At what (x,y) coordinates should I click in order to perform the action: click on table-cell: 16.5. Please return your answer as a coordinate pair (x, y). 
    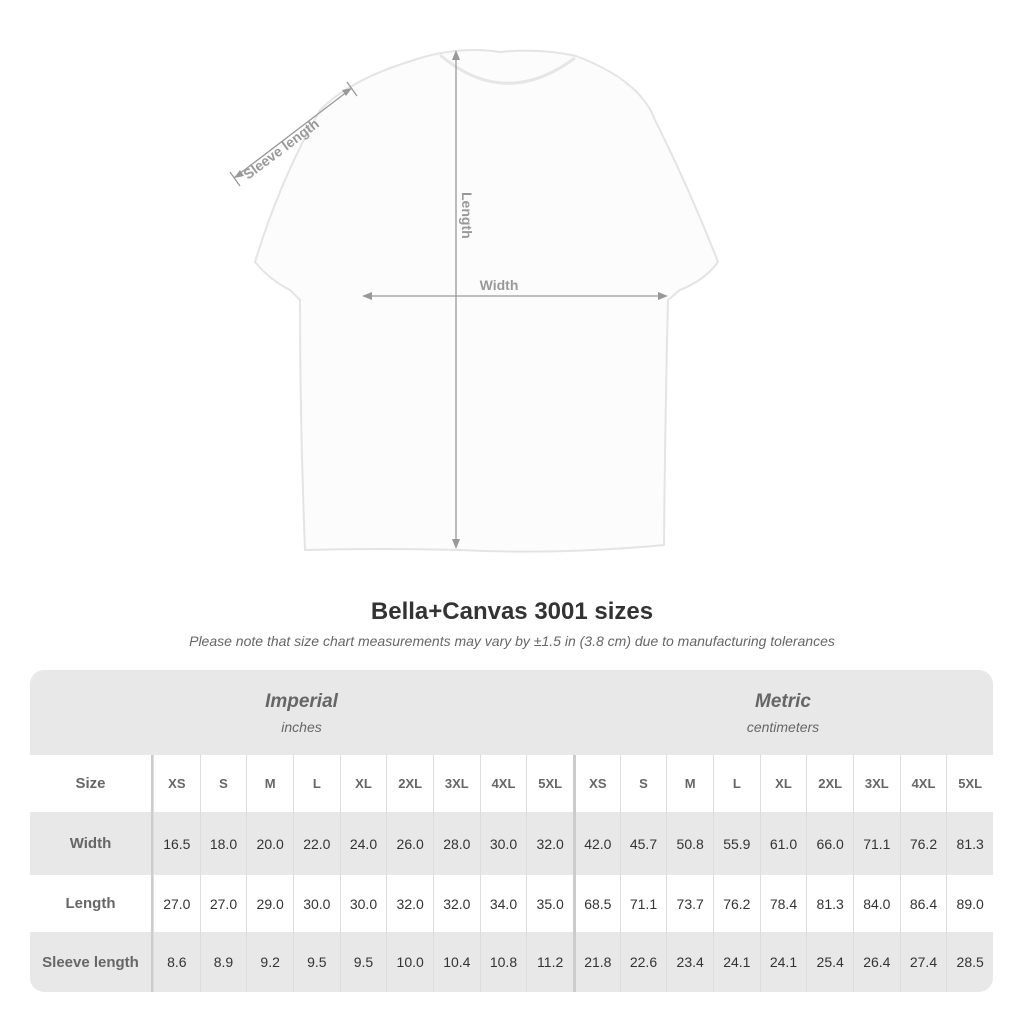
    Looking at the image, I should click on (176, 843).